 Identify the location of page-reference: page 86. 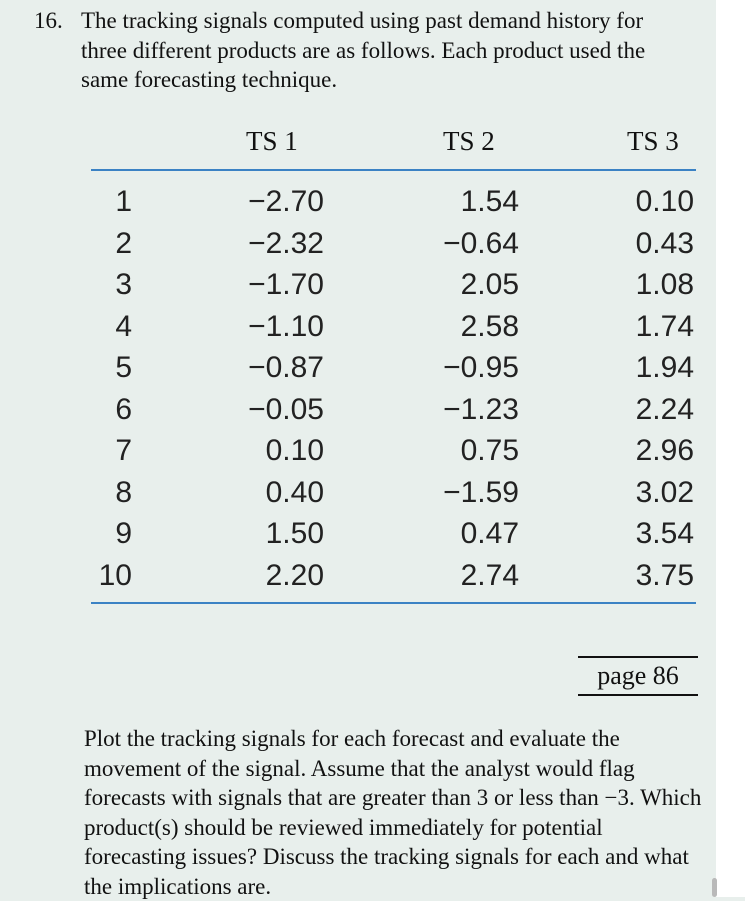
(638, 676).